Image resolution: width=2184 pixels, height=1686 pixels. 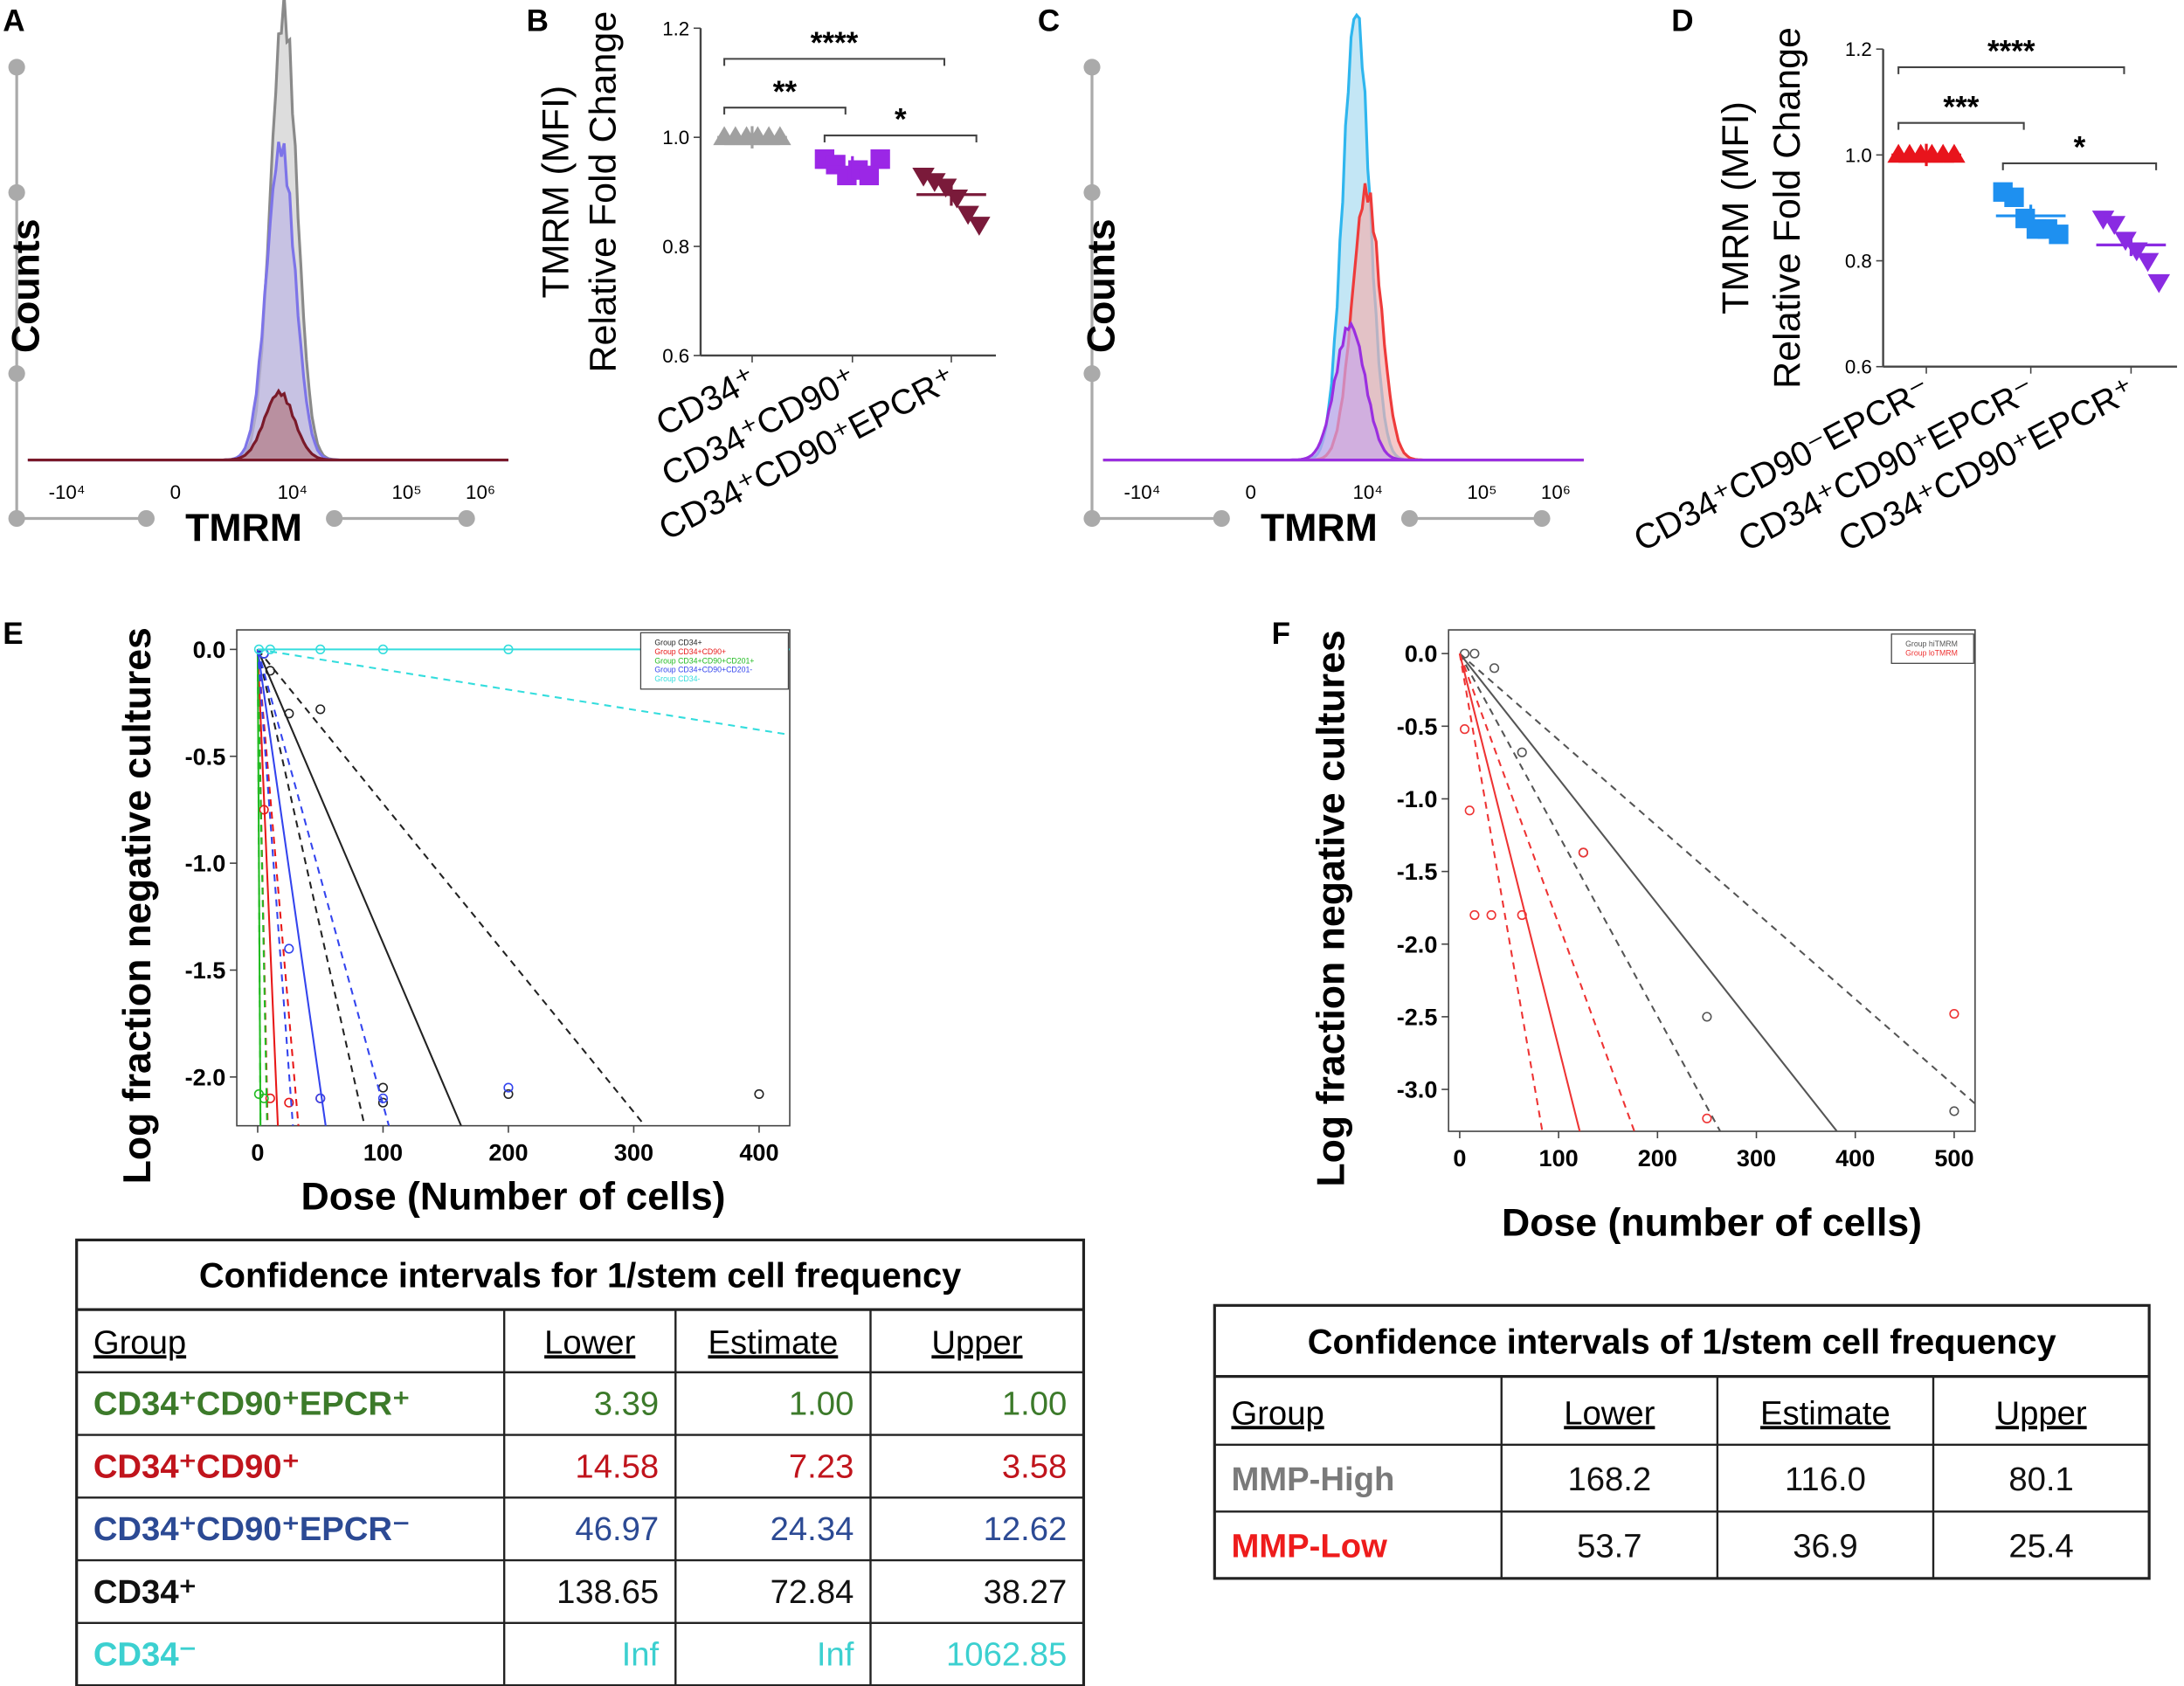 I want to click on y-tick-label: -0.5, so click(x=205, y=756).